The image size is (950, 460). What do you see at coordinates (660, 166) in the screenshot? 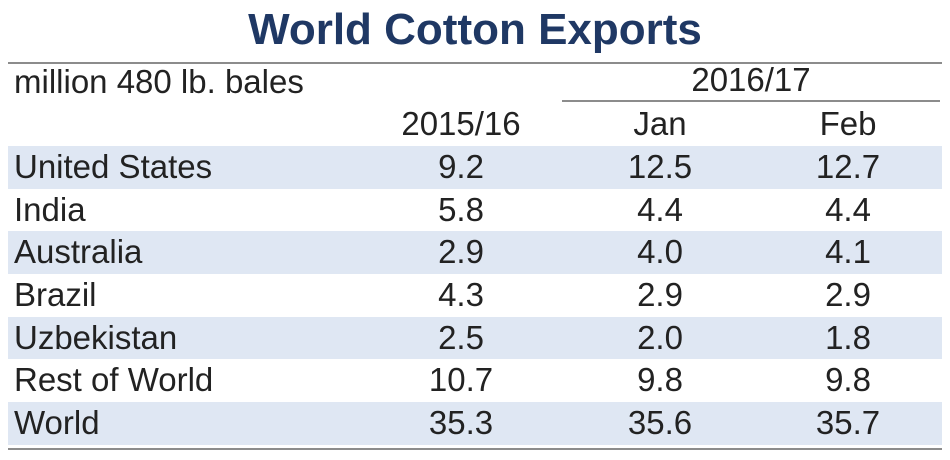
I see `table-cell: 12.5` at bounding box center [660, 166].